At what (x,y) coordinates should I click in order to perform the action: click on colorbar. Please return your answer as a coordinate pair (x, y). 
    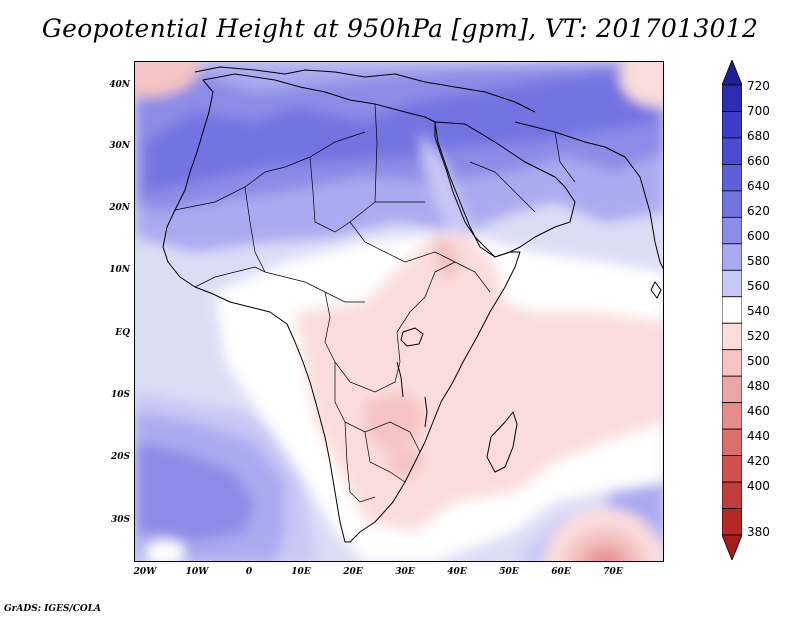
    Looking at the image, I should click on (732, 310).